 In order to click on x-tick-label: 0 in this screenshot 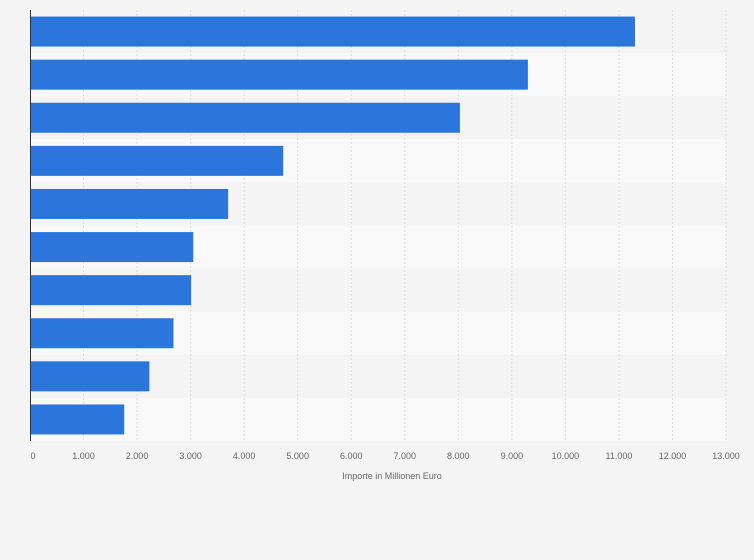, I will do `click(32, 456)`.